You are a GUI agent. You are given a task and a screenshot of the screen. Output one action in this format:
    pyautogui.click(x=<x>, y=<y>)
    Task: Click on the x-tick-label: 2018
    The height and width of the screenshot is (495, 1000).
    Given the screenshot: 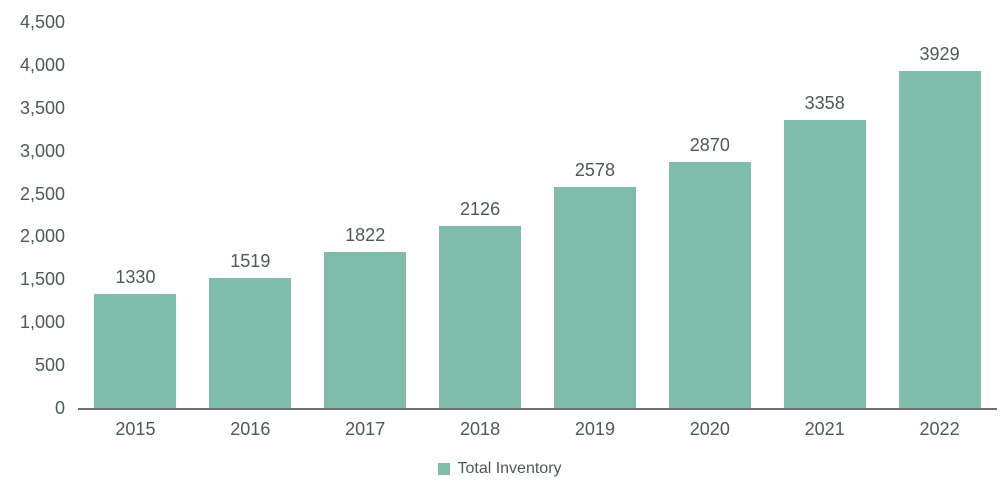 What is the action you would take?
    pyautogui.click(x=480, y=429)
    